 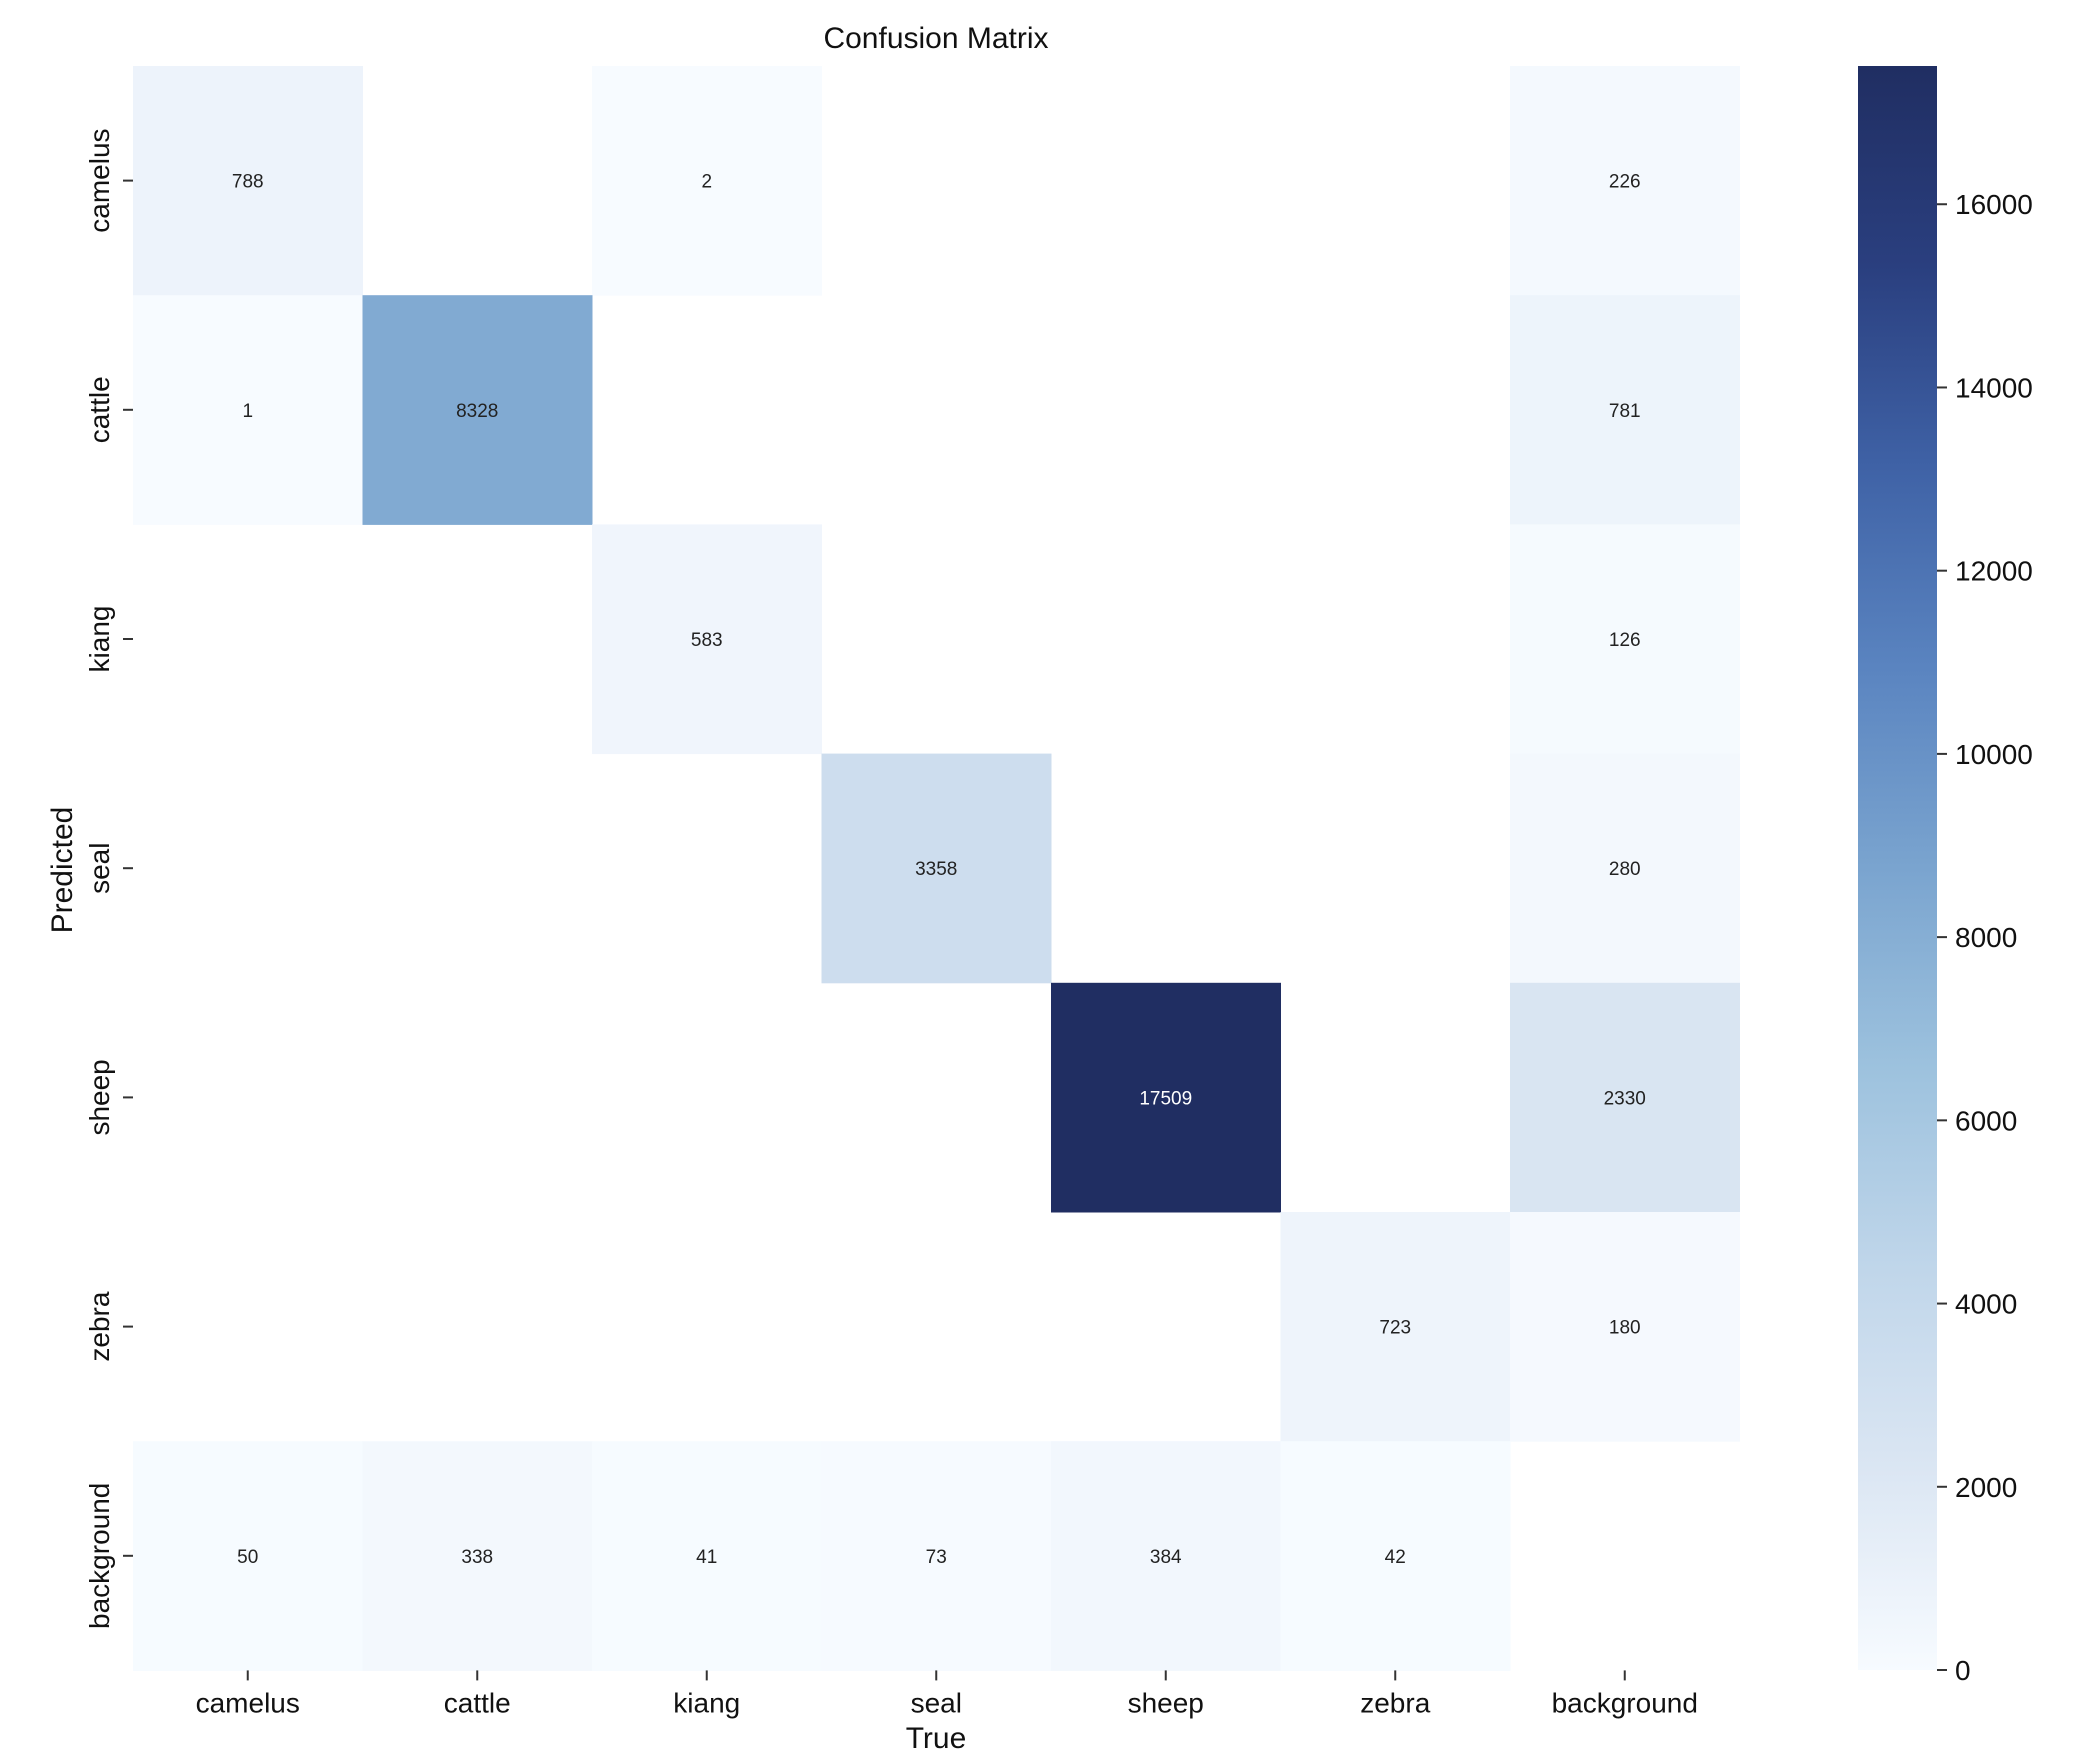 I want to click on cell-seal-background, so click(x=1625, y=868).